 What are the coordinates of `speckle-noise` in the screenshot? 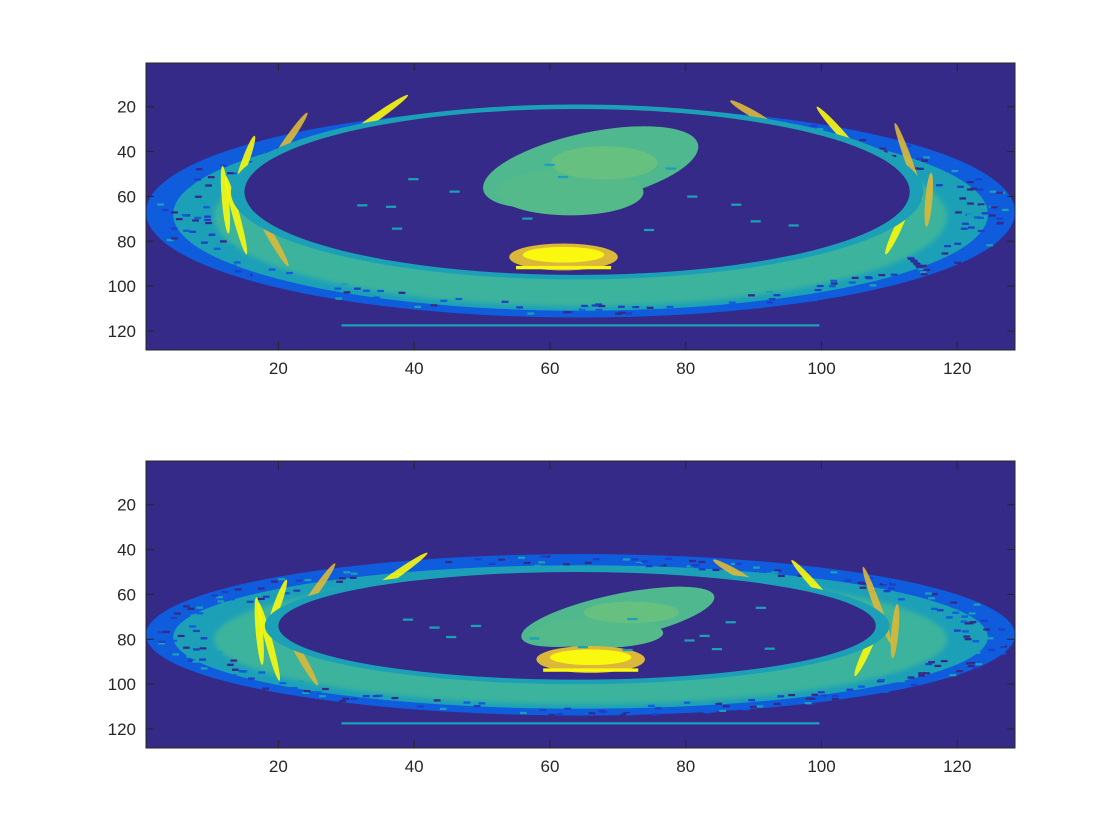 It's located at (582, 636).